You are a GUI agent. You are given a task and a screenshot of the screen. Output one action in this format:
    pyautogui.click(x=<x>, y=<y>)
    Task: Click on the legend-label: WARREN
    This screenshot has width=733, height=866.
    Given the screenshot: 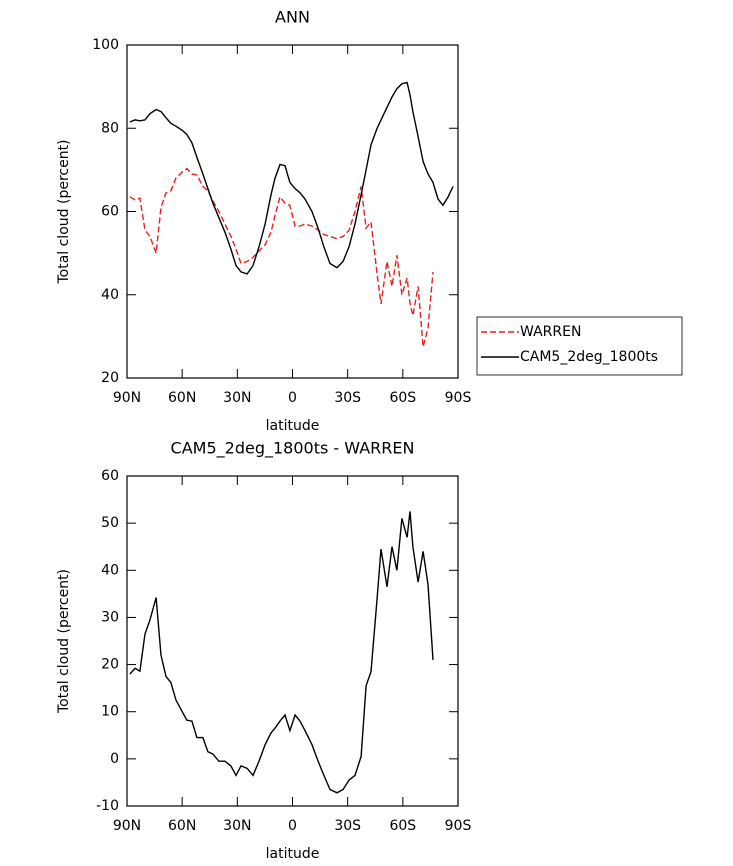 What is the action you would take?
    pyautogui.click(x=550, y=332)
    